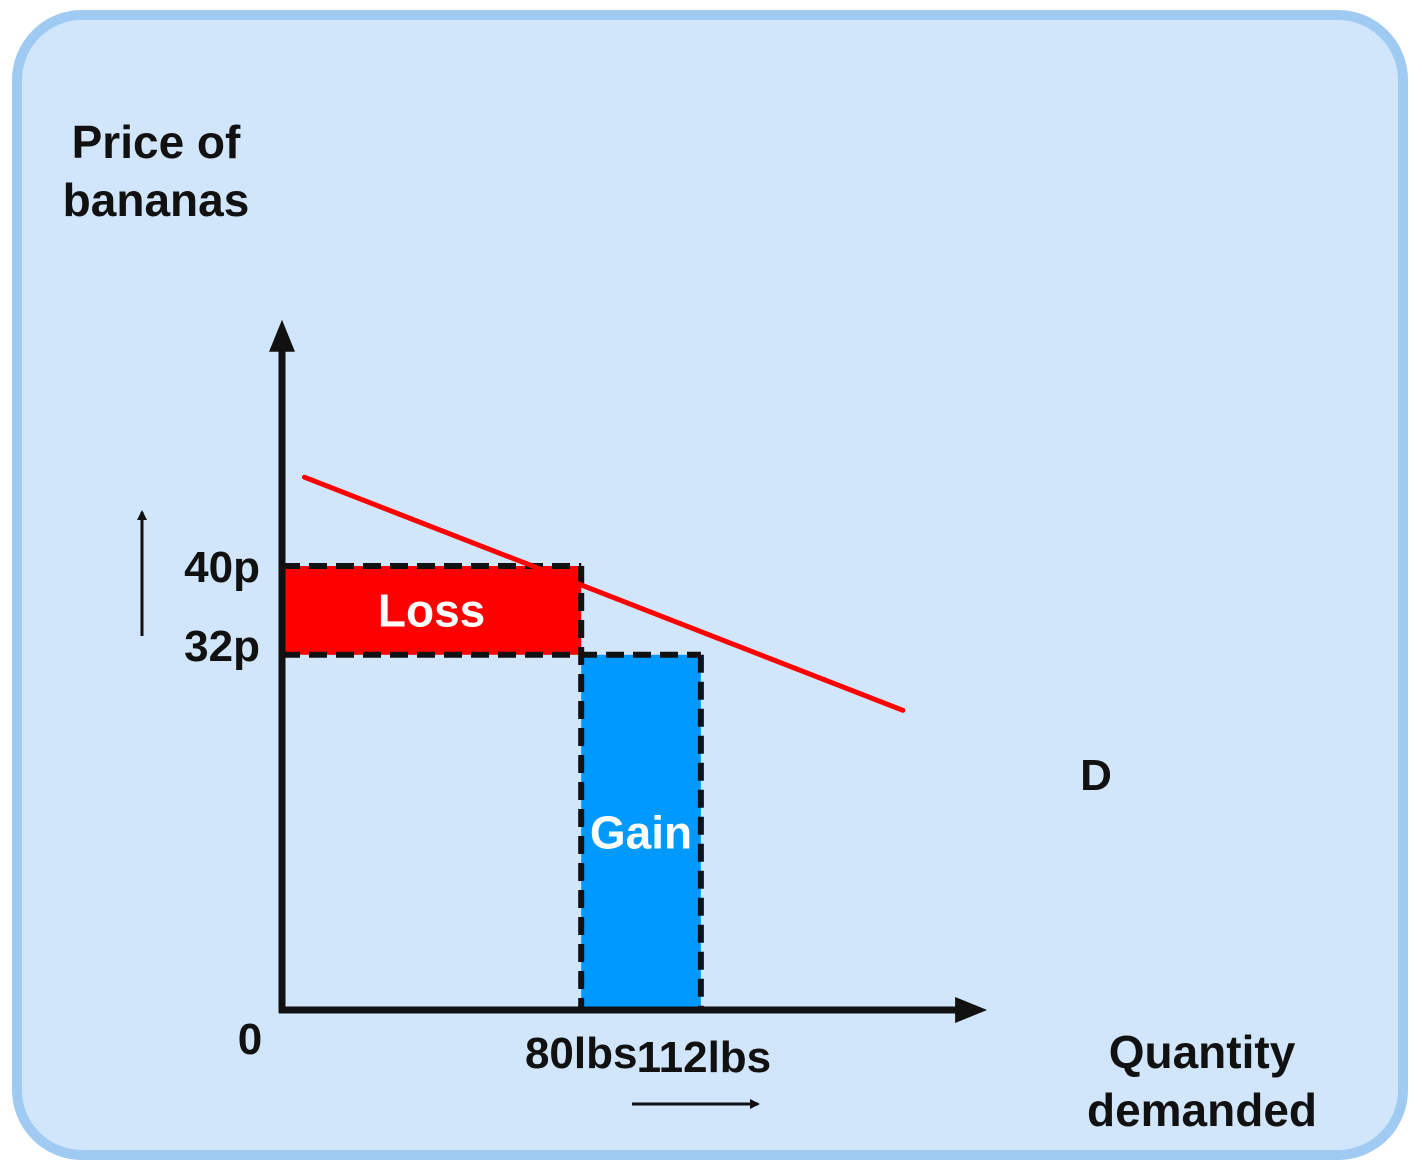  I want to click on gain-region, so click(641, 832).